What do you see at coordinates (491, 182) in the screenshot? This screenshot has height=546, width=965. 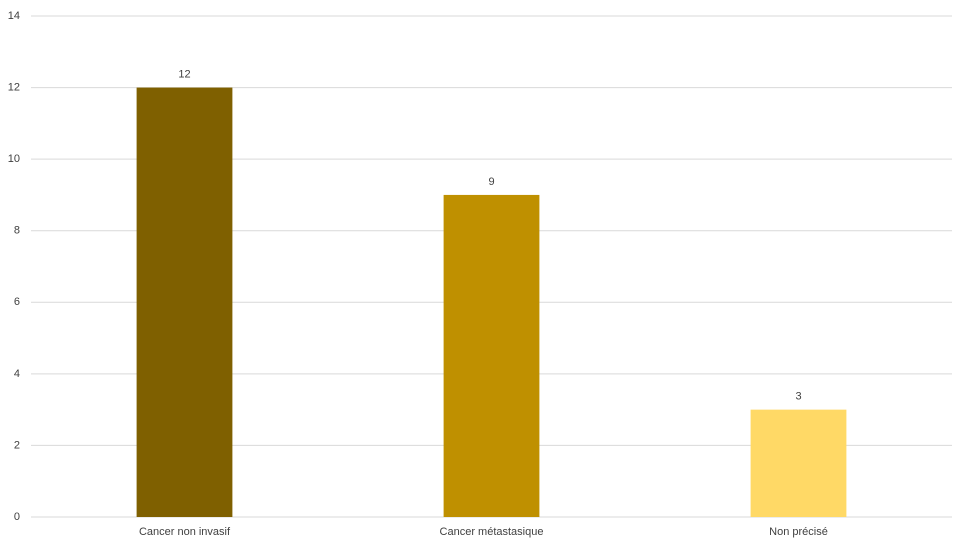 I see `data-label: 9` at bounding box center [491, 182].